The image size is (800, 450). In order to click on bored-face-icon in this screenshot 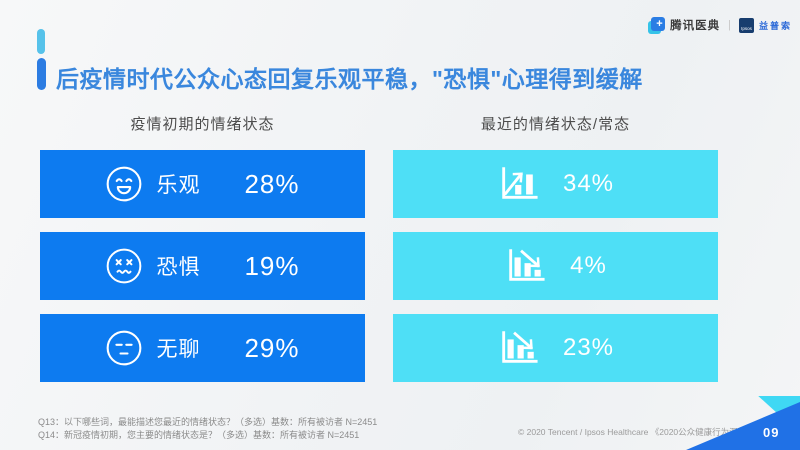, I will do `click(124, 348)`.